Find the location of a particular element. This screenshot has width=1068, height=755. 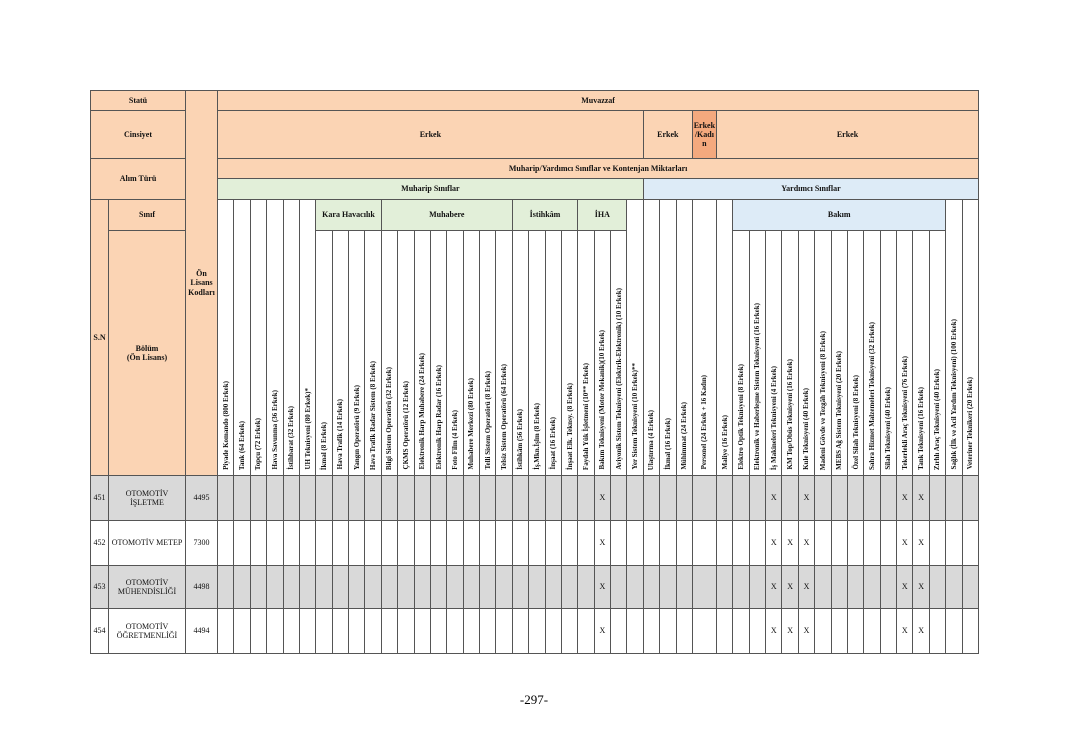

column-label: Hava Trafik (14 Erkek) is located at coordinates (340, 434).